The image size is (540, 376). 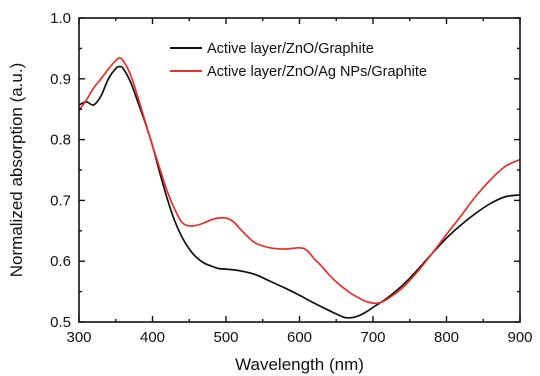 What do you see at coordinates (519, 337) in the screenshot?
I see `x-tick-label: 900` at bounding box center [519, 337].